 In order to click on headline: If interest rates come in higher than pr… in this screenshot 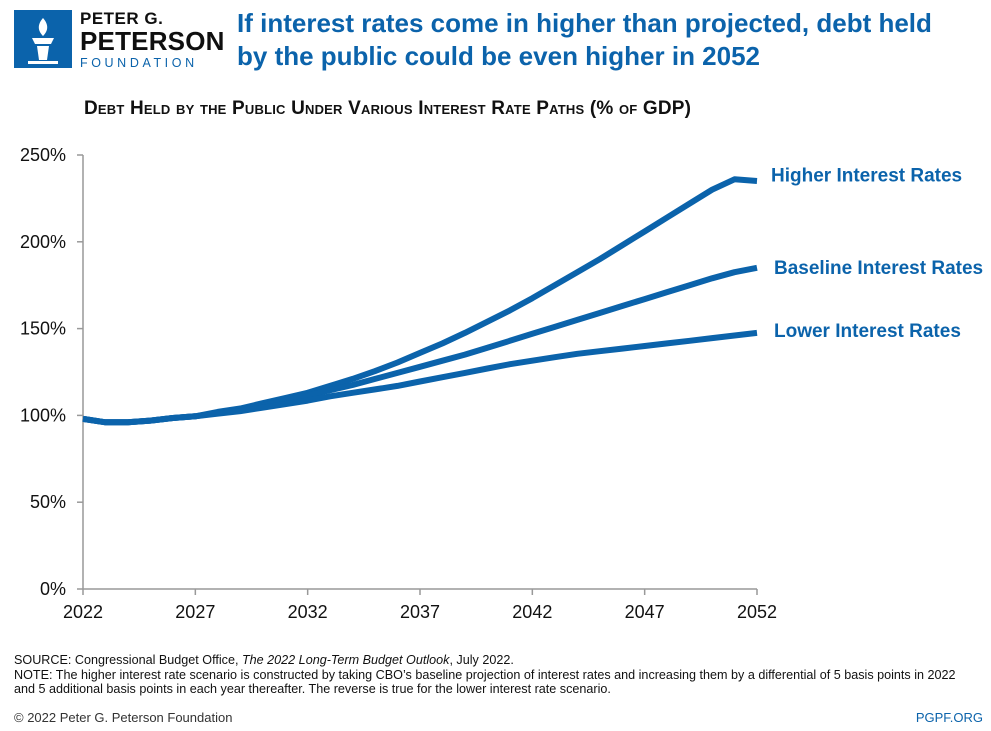, I will do `click(607, 40)`.